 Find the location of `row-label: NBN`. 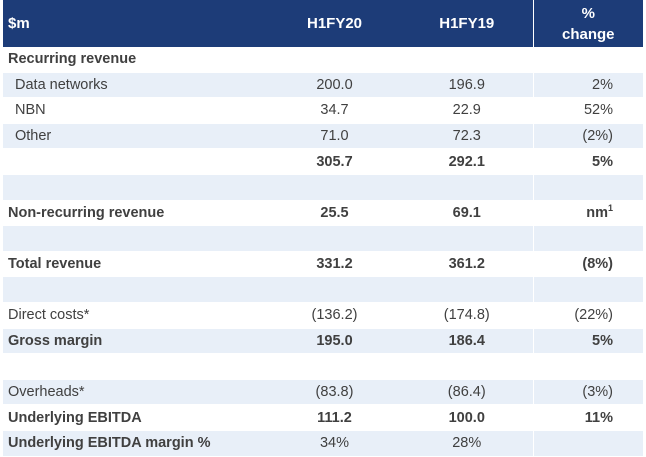

row-label: NBN is located at coordinates (135, 110).